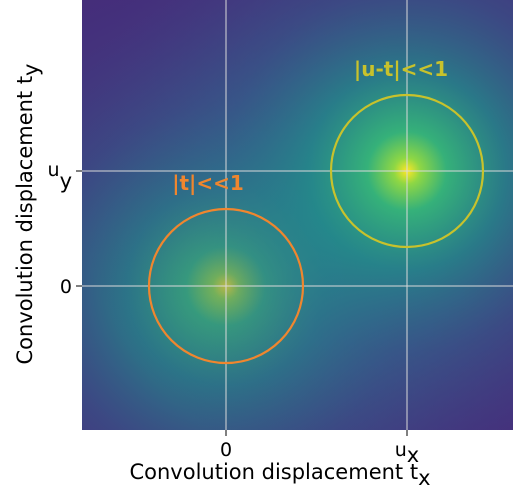 Image resolution: width=513 pixels, height=494 pixels. I want to click on circle-u, so click(407, 171).